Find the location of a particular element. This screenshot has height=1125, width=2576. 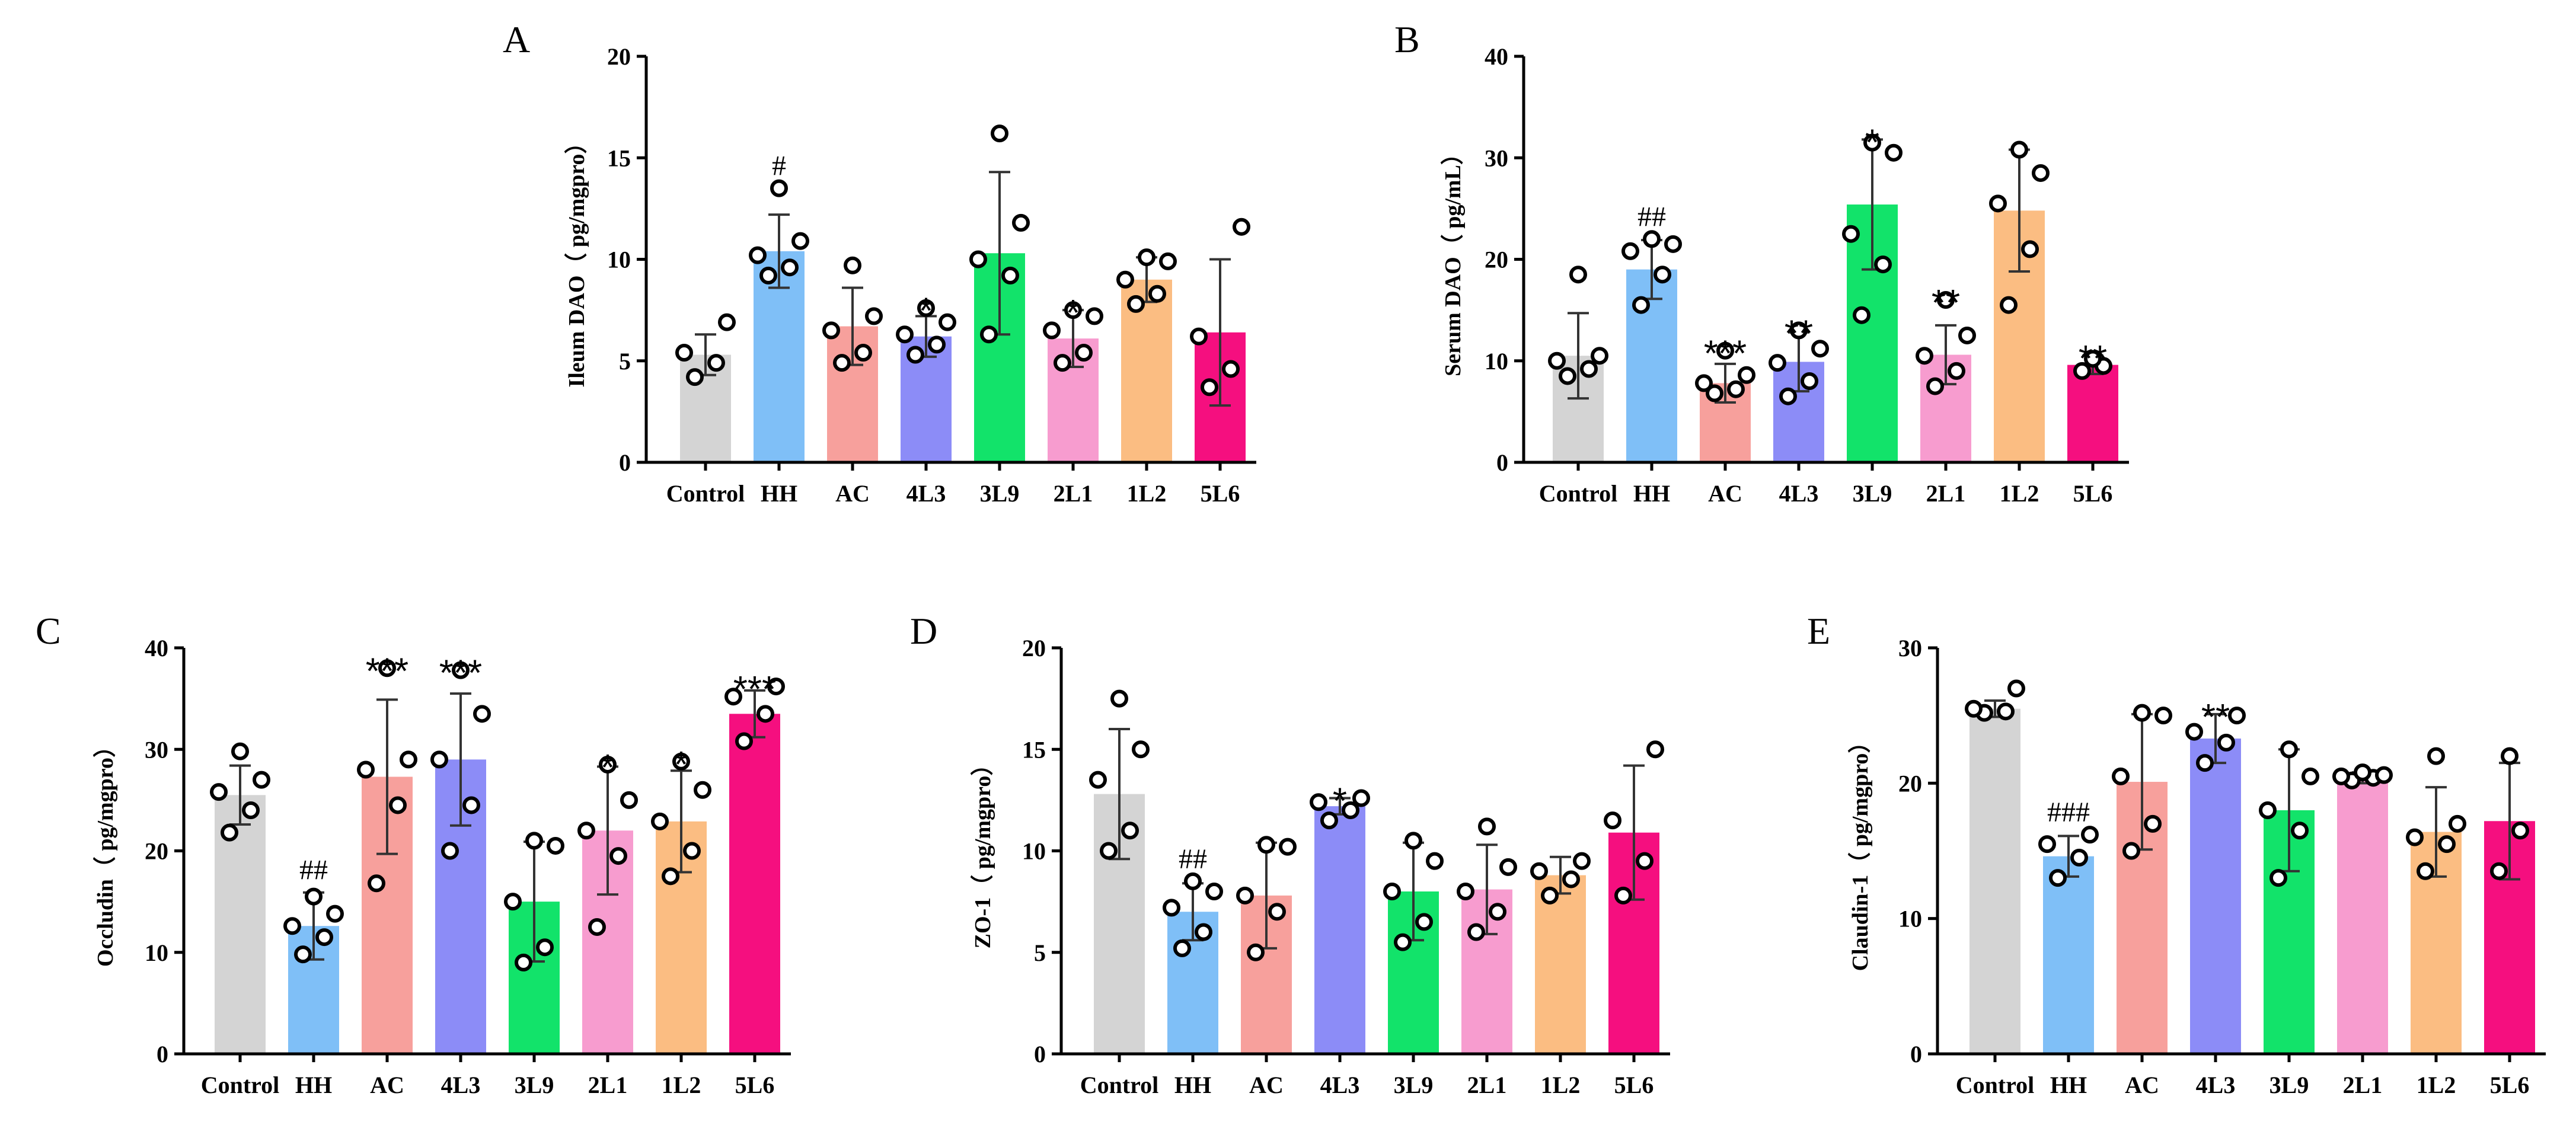

panel-d-point-2l1 is located at coordinates (1476, 932).